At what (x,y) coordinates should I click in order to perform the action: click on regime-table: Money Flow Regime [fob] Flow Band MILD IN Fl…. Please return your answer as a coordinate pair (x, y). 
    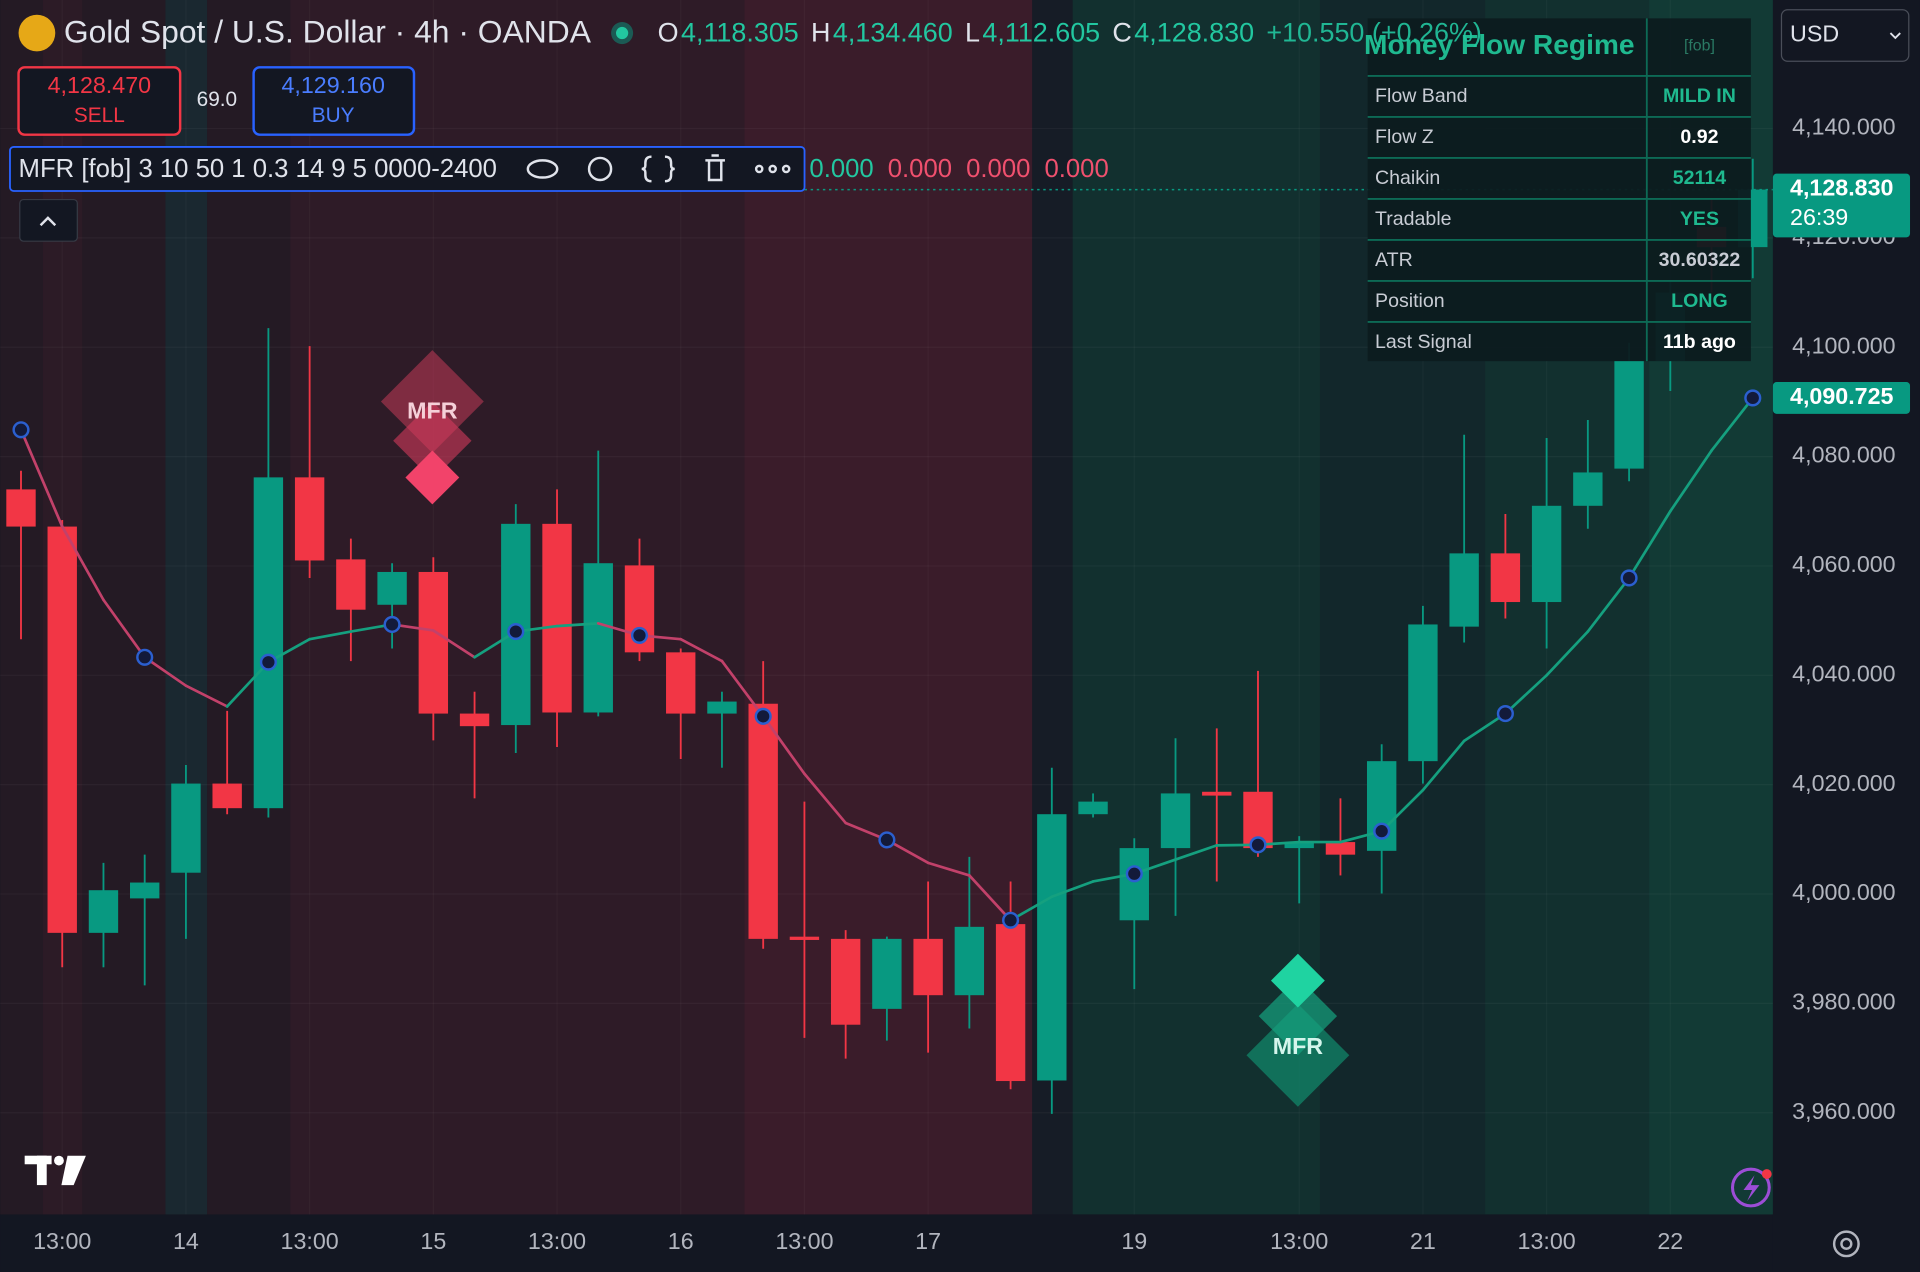
    Looking at the image, I should click on (1557, 190).